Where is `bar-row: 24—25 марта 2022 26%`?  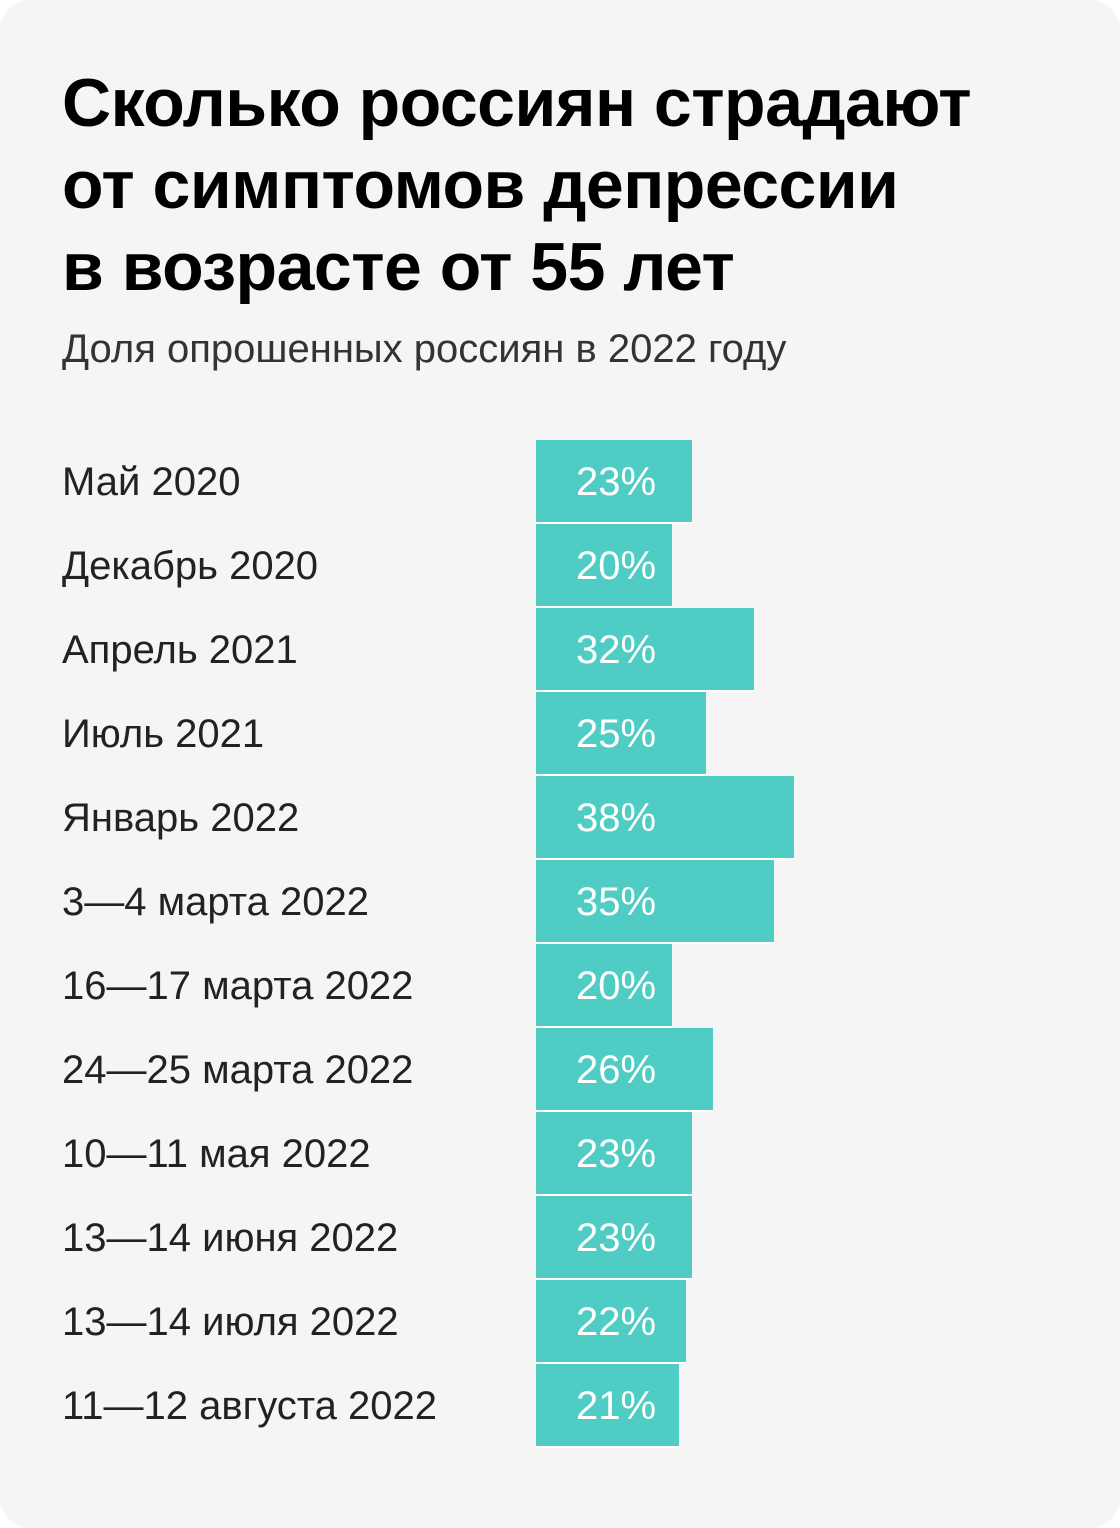 bar-row: 24—25 марта 2022 26% is located at coordinates (560, 1070).